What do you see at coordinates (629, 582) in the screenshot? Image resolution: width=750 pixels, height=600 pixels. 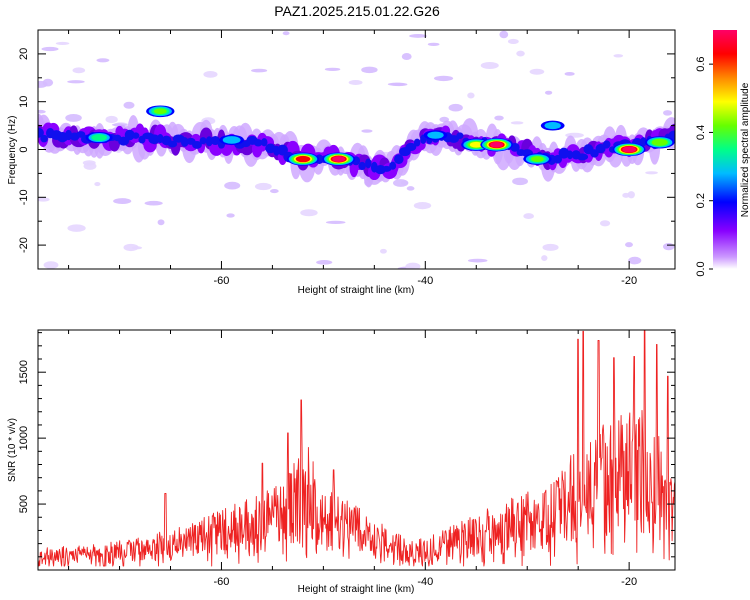 I see `snr-x-tick-label: -20` at bounding box center [629, 582].